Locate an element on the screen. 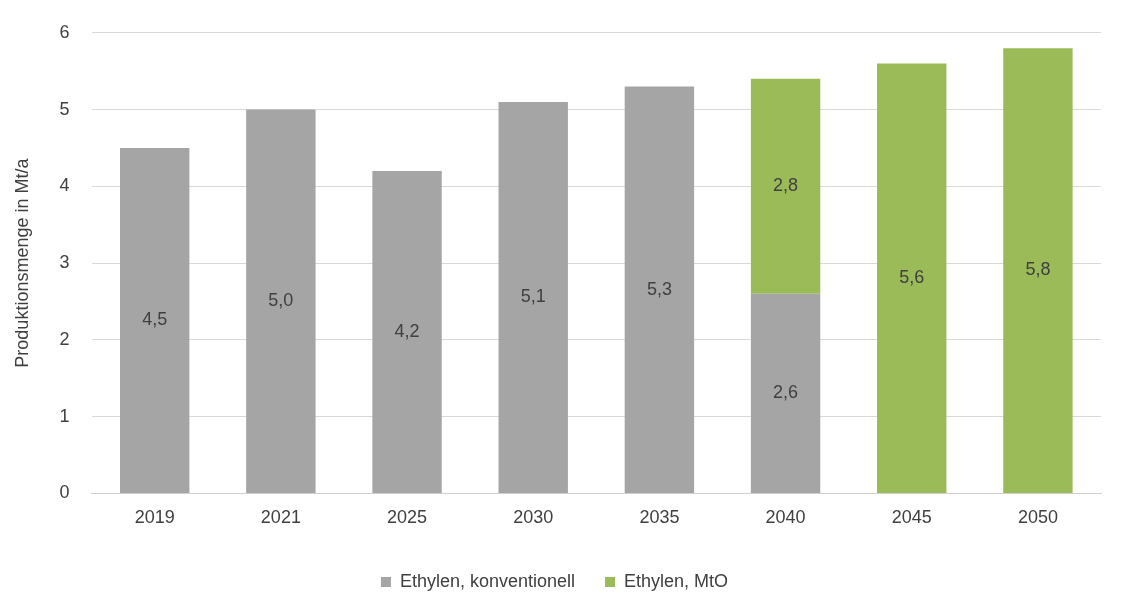  x-tick-label: 2021 is located at coordinates (280, 517).